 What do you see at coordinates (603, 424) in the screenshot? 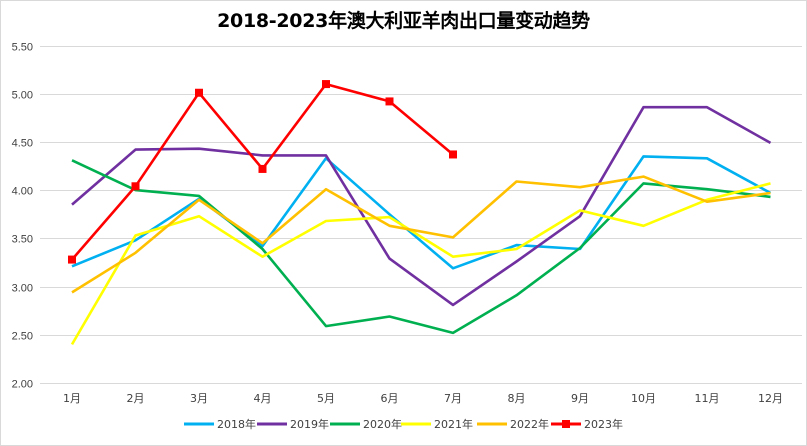
I see `legend-label: 2023年` at bounding box center [603, 424].